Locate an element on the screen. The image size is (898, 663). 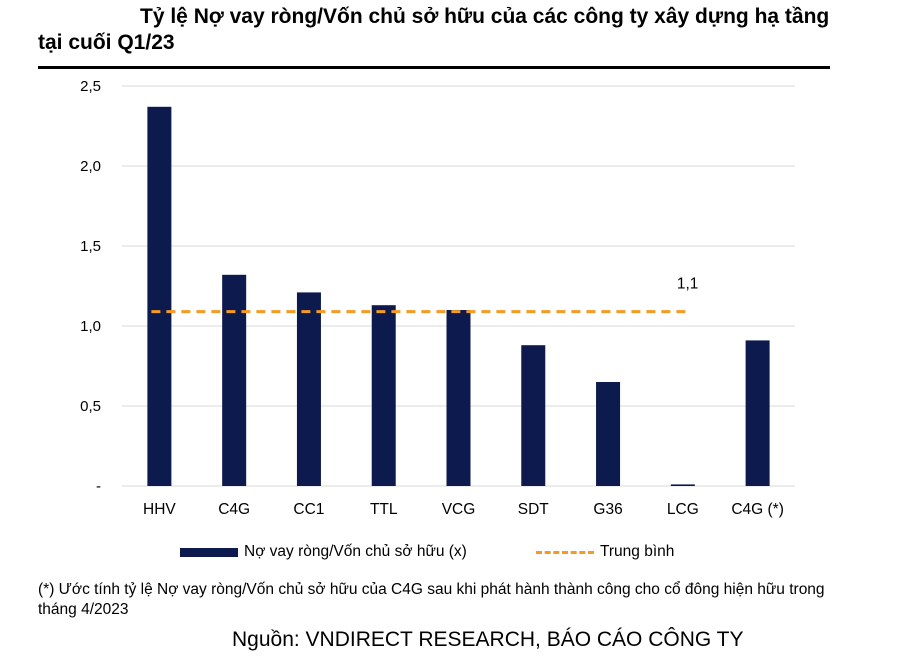
legend-label-average: Trung bình is located at coordinates (637, 551).